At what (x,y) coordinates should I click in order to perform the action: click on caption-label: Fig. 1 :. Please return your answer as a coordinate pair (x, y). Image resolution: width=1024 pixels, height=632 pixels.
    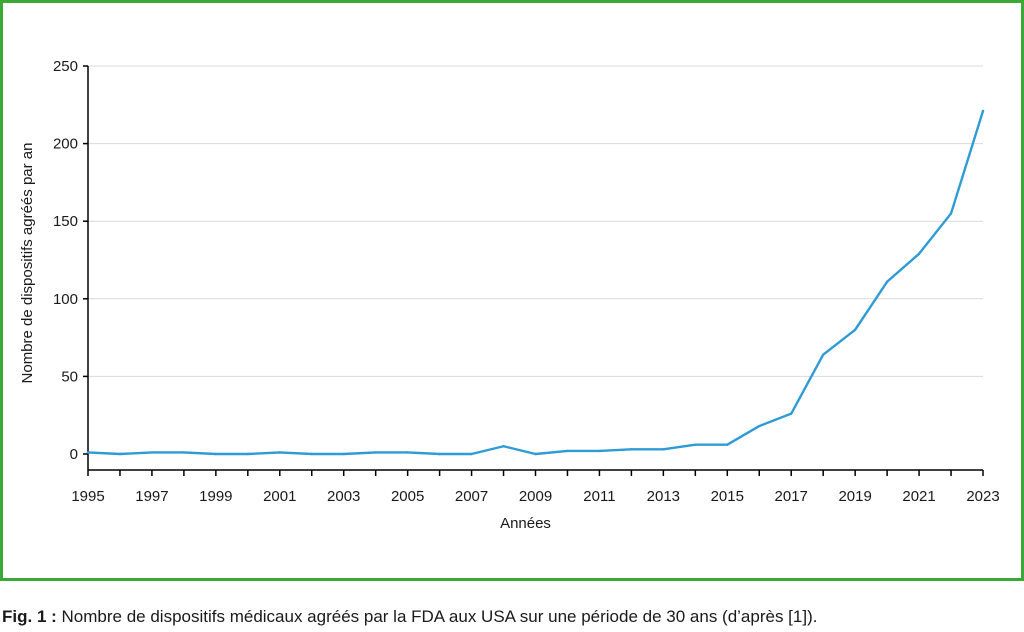
    Looking at the image, I should click on (29, 616).